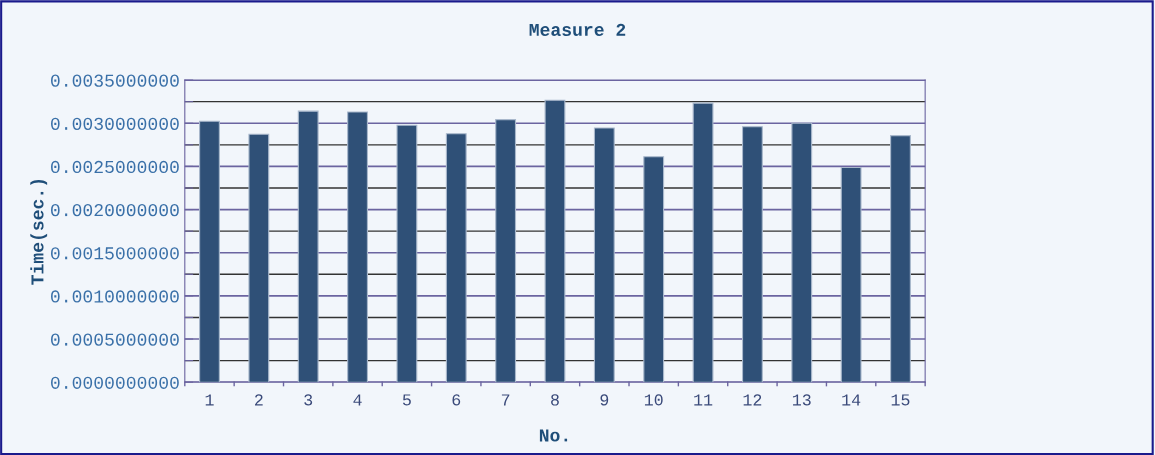  I want to click on x-axis-title: No., so click(553, 435).